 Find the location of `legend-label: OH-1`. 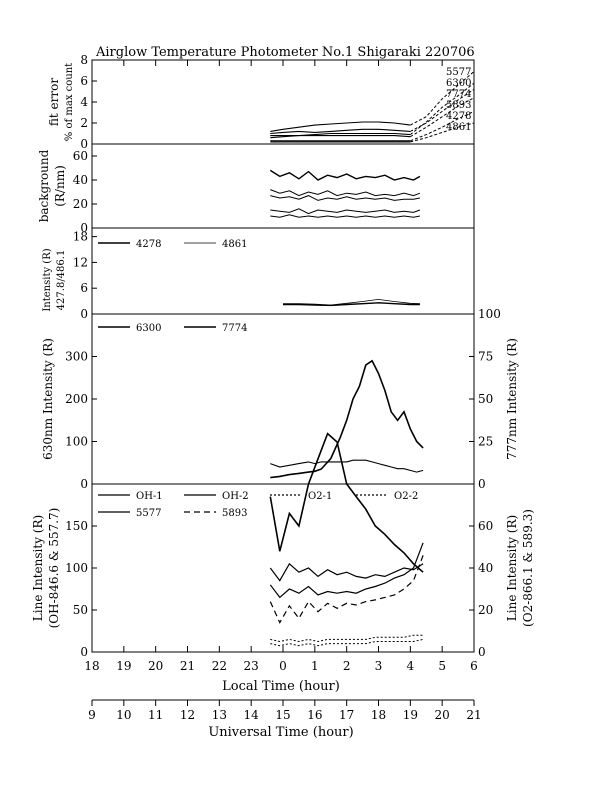

legend-label: OH-1 is located at coordinates (149, 496).